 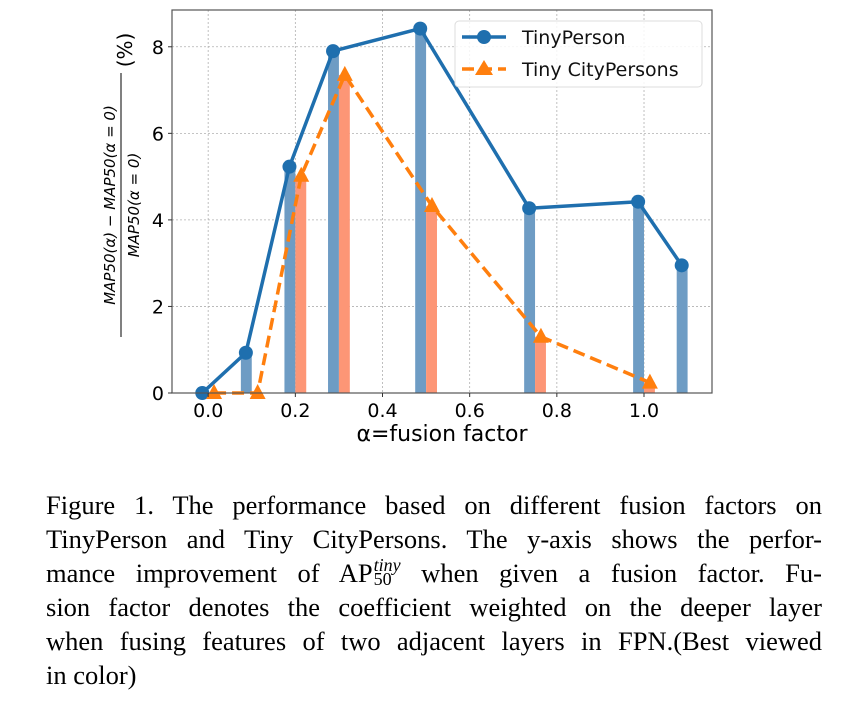 I want to click on legend: TinyPerson Tiny CityPersons, so click(x=578, y=54).